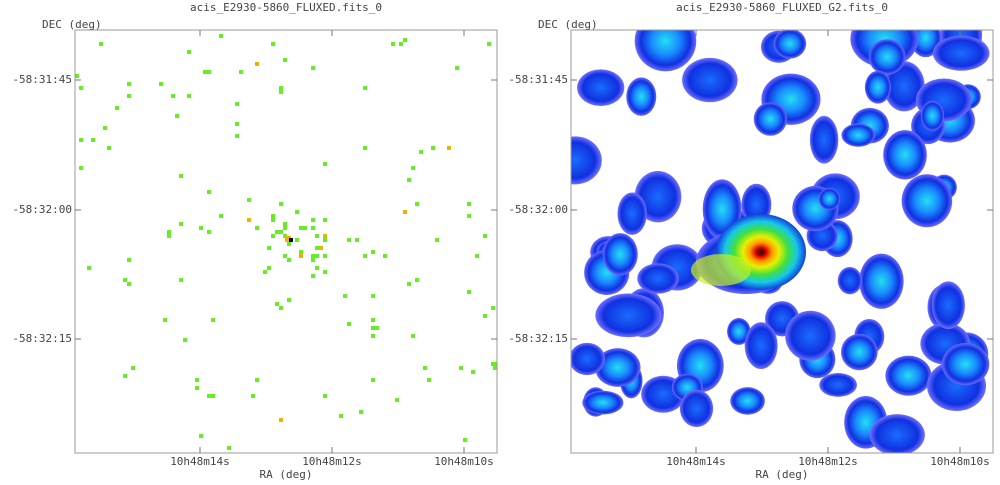  What do you see at coordinates (538, 209) in the screenshot?
I see `y-tick-label: -58:32:00` at bounding box center [538, 209].